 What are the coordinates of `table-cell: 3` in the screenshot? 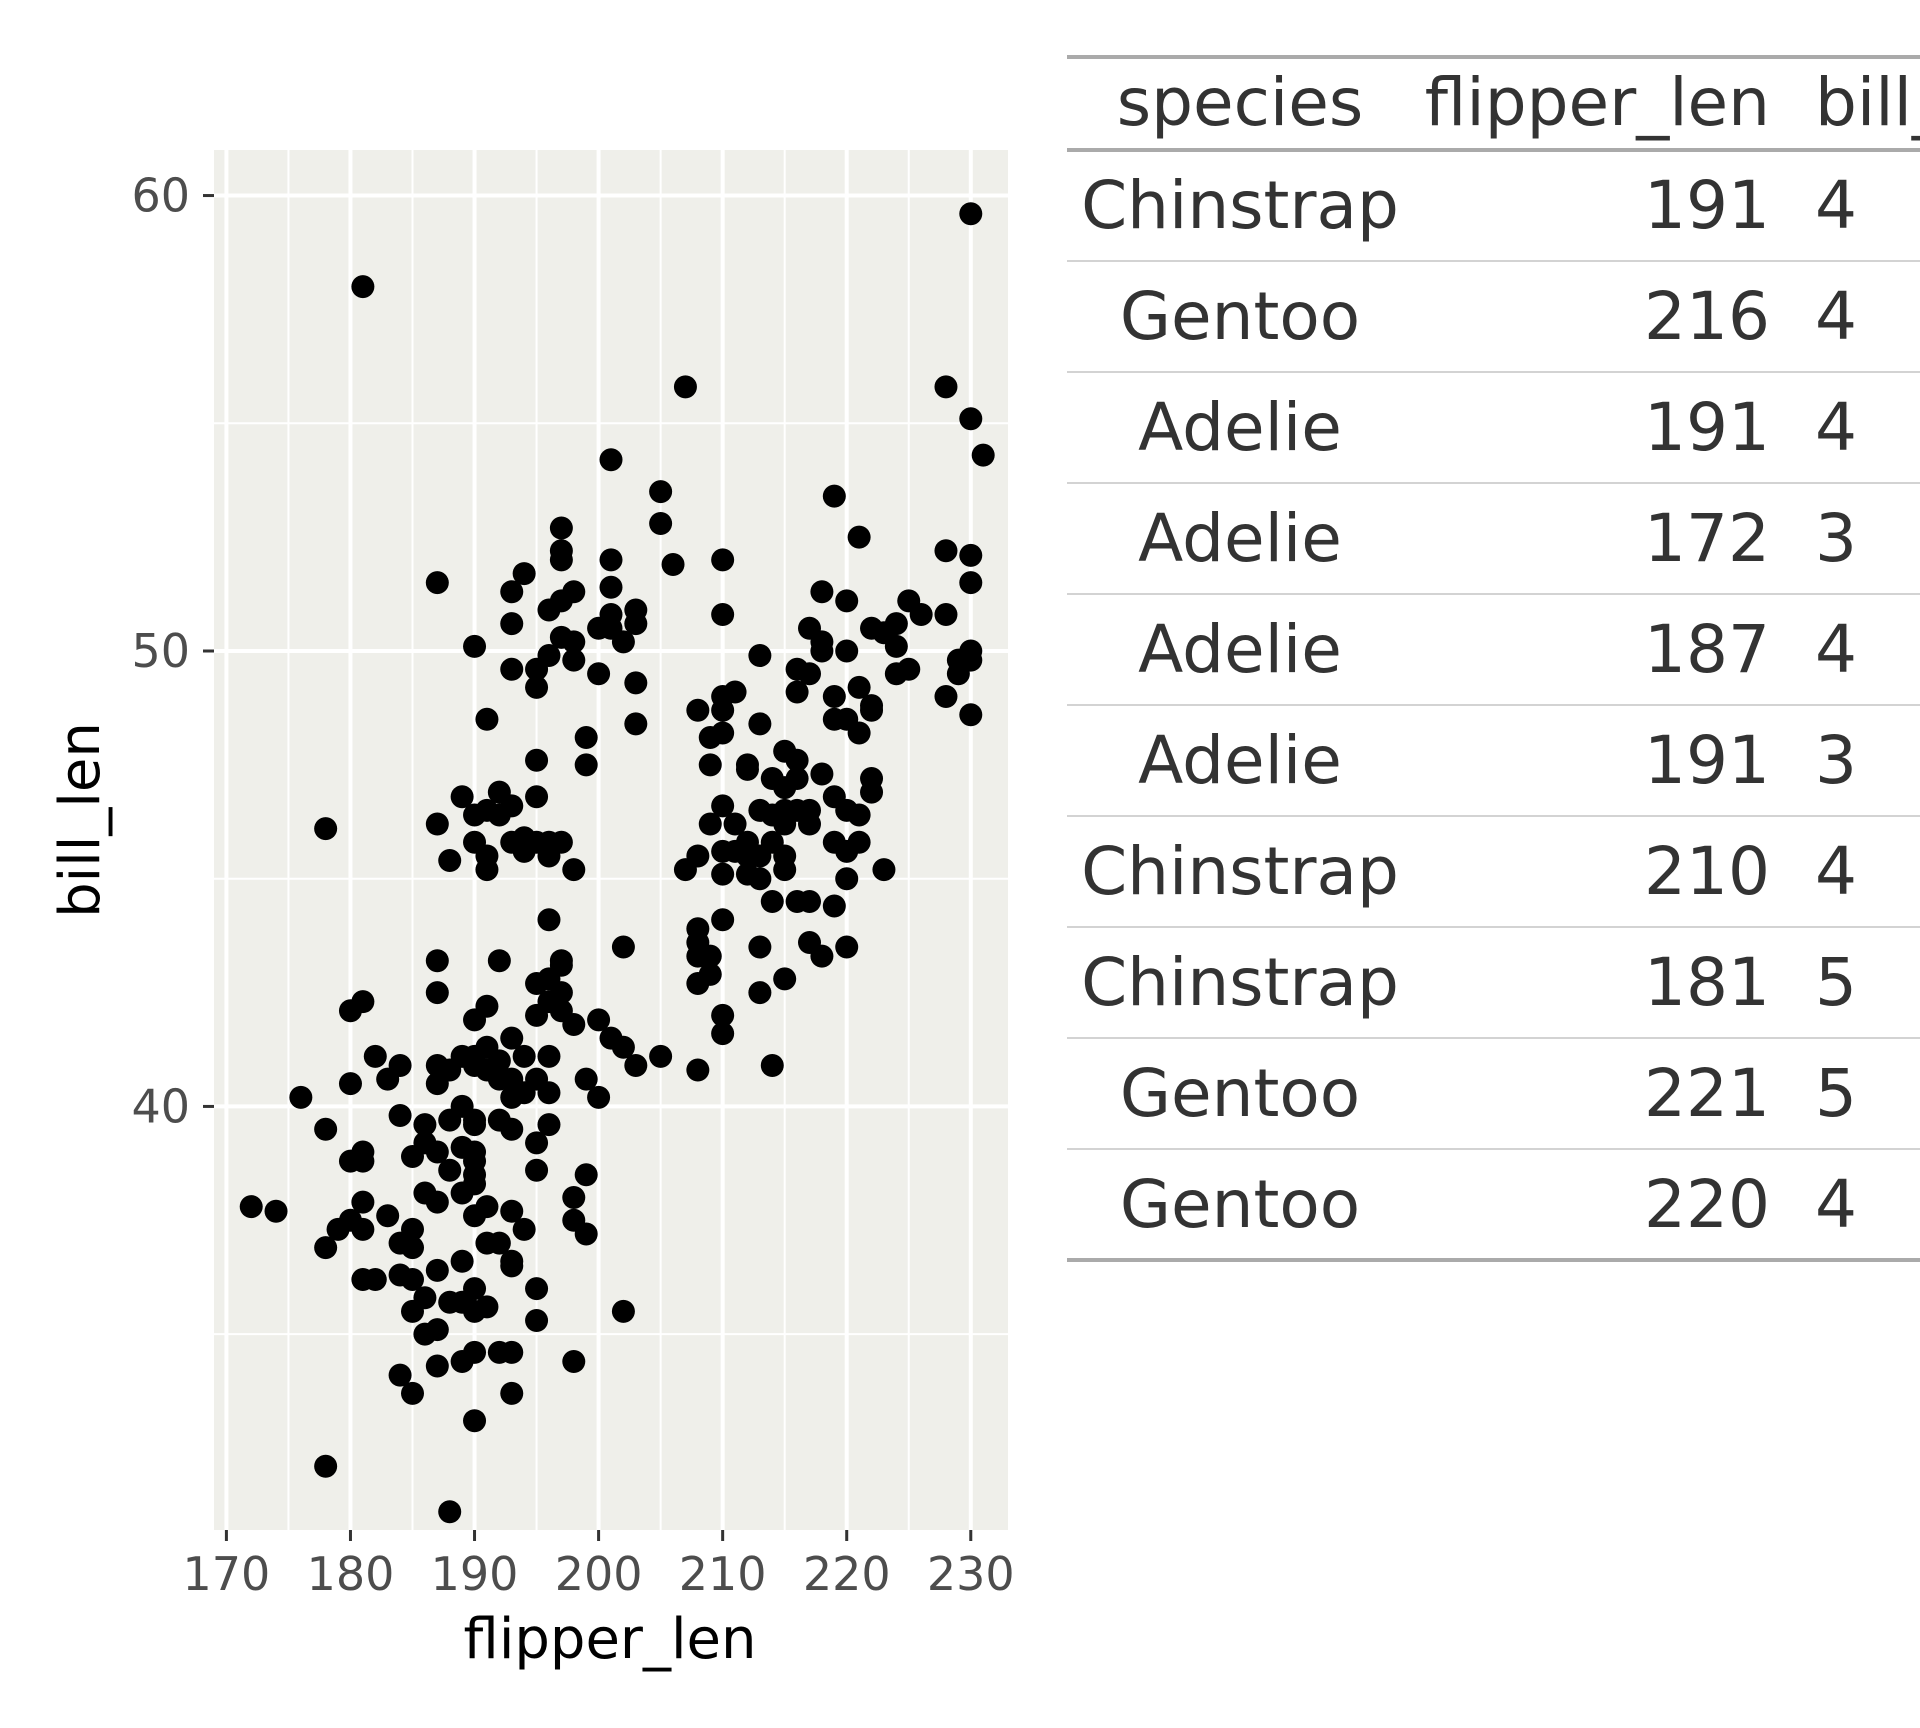 It's located at (1836, 538).